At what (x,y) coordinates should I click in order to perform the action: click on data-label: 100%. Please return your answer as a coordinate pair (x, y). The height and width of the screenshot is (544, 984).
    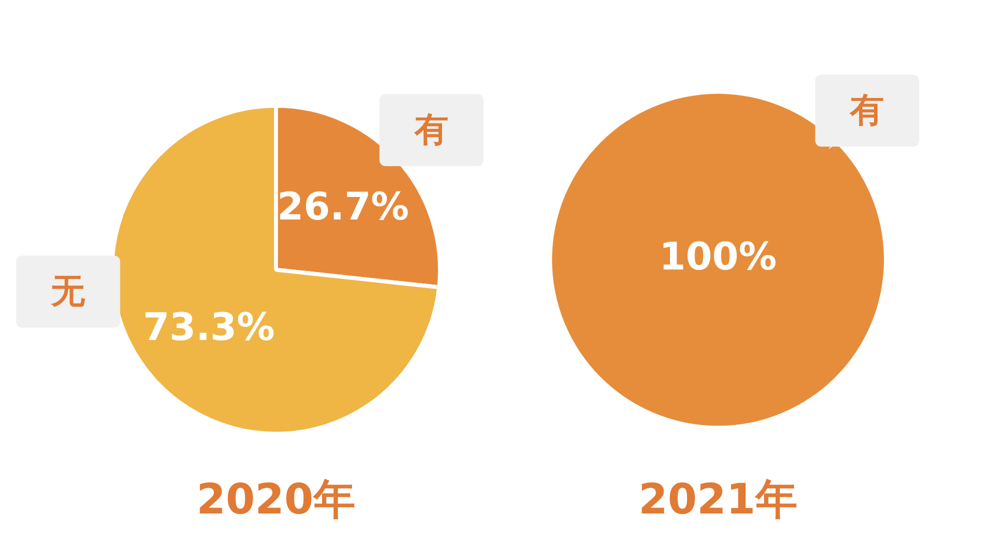
    Looking at the image, I should click on (718, 256).